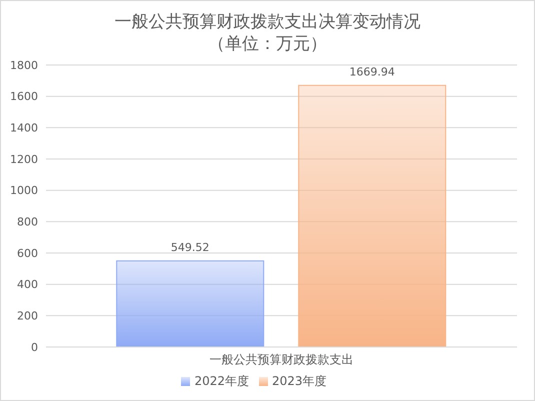  What do you see at coordinates (282, 359) in the screenshot?
I see `x-tick-label: 一般公共预算财政拨款支出` at bounding box center [282, 359].